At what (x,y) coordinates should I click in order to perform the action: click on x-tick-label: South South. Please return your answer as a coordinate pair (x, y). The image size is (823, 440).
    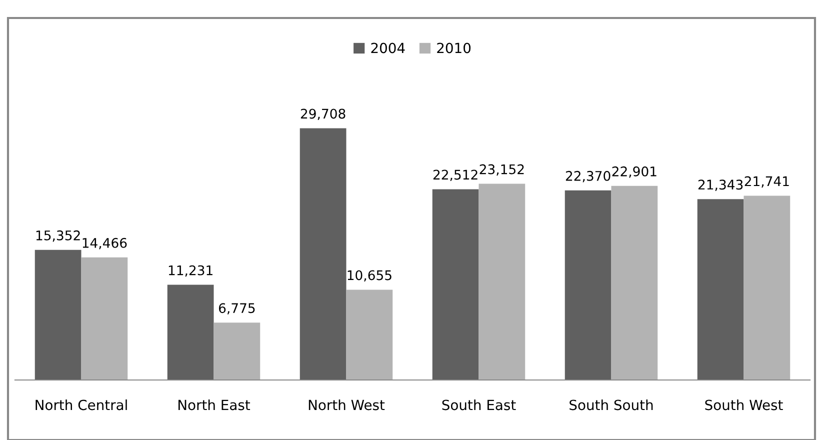
    Looking at the image, I should click on (611, 404).